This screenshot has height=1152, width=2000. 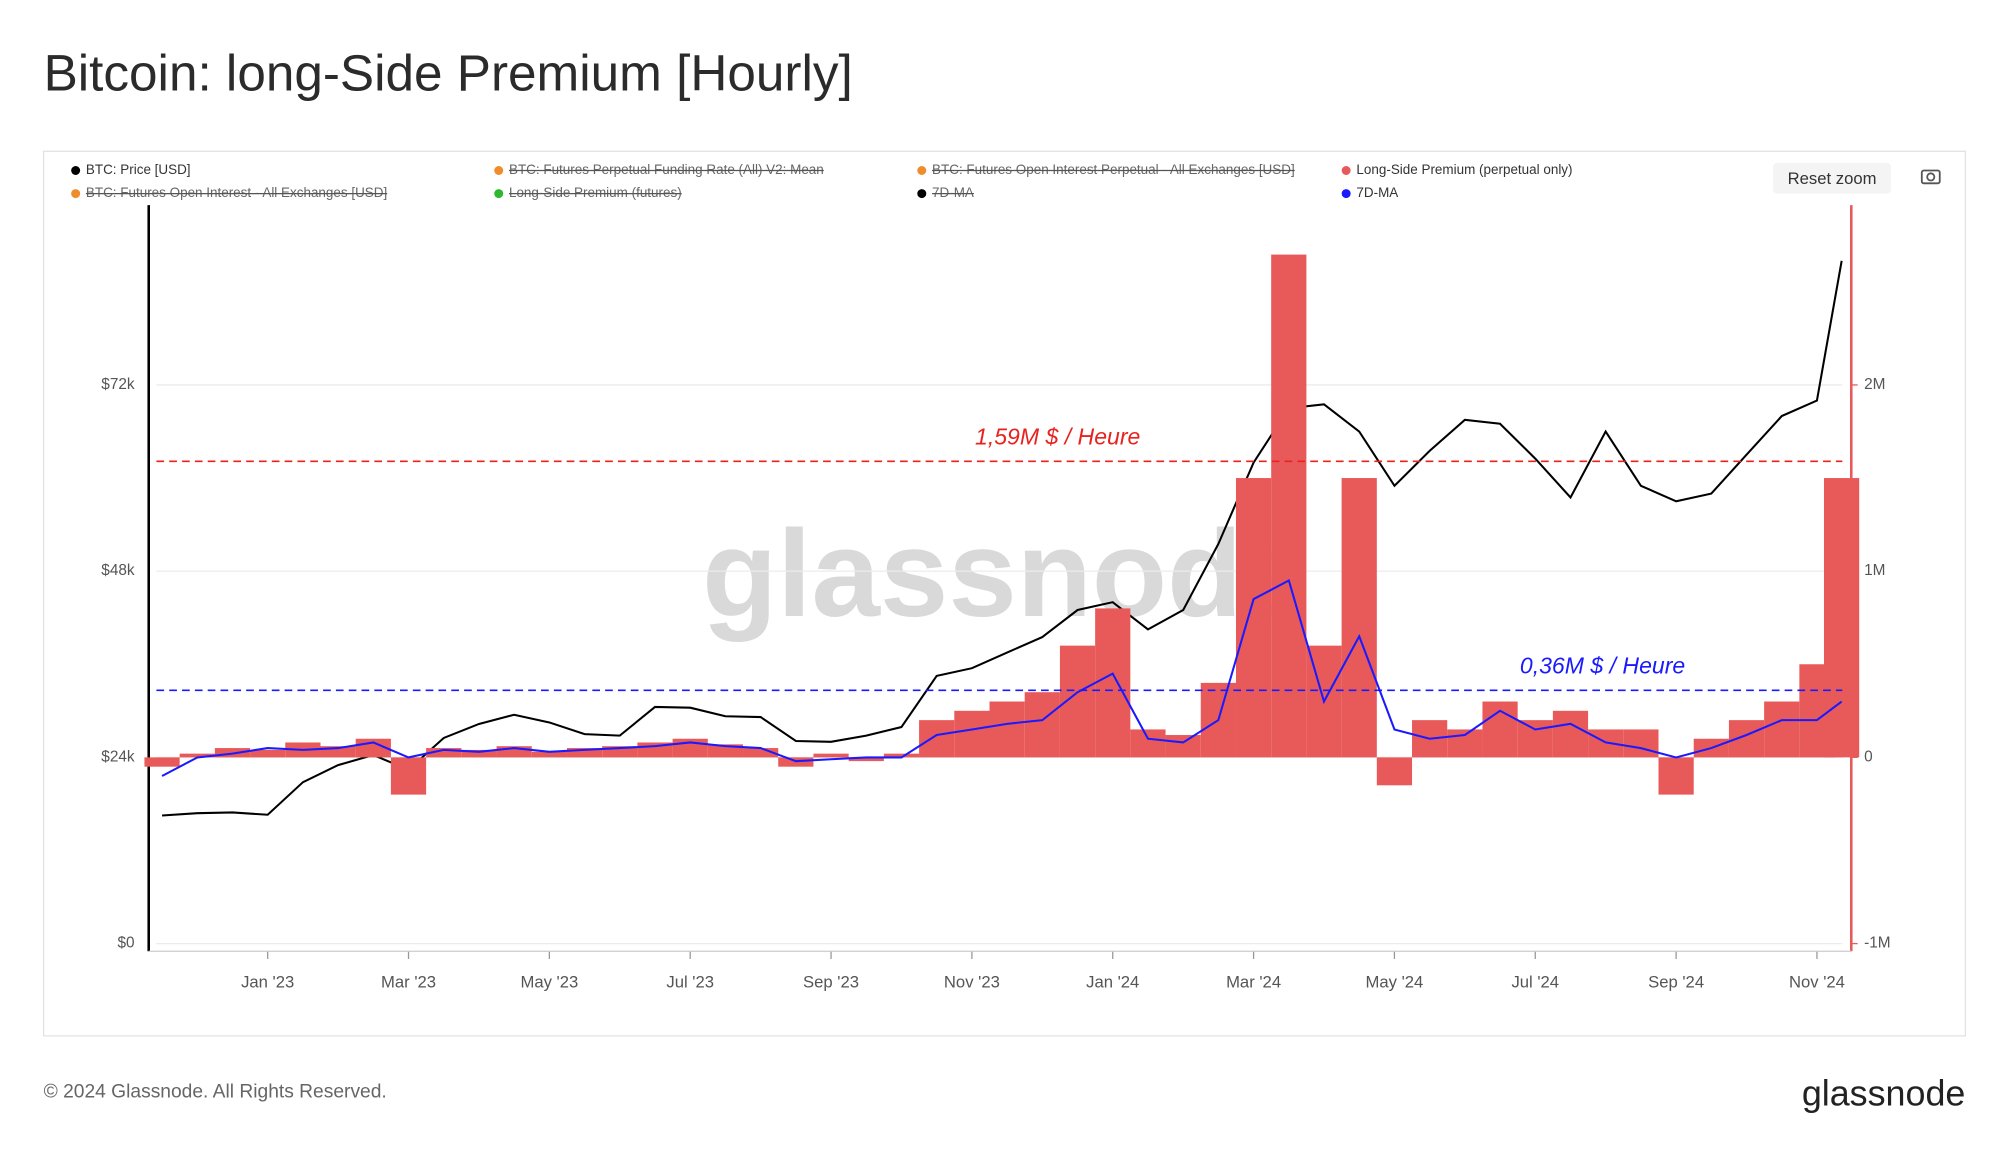 What do you see at coordinates (215, 1091) in the screenshot?
I see `footer: © 2024 Glassnode. All Rights Reserved.` at bounding box center [215, 1091].